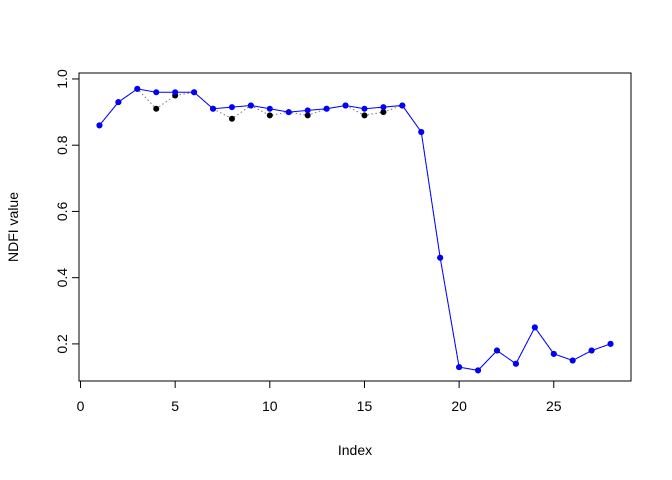 Image resolution: width=672 pixels, height=480 pixels. What do you see at coordinates (554, 406) in the screenshot?
I see `x-tick-label: 25` at bounding box center [554, 406].